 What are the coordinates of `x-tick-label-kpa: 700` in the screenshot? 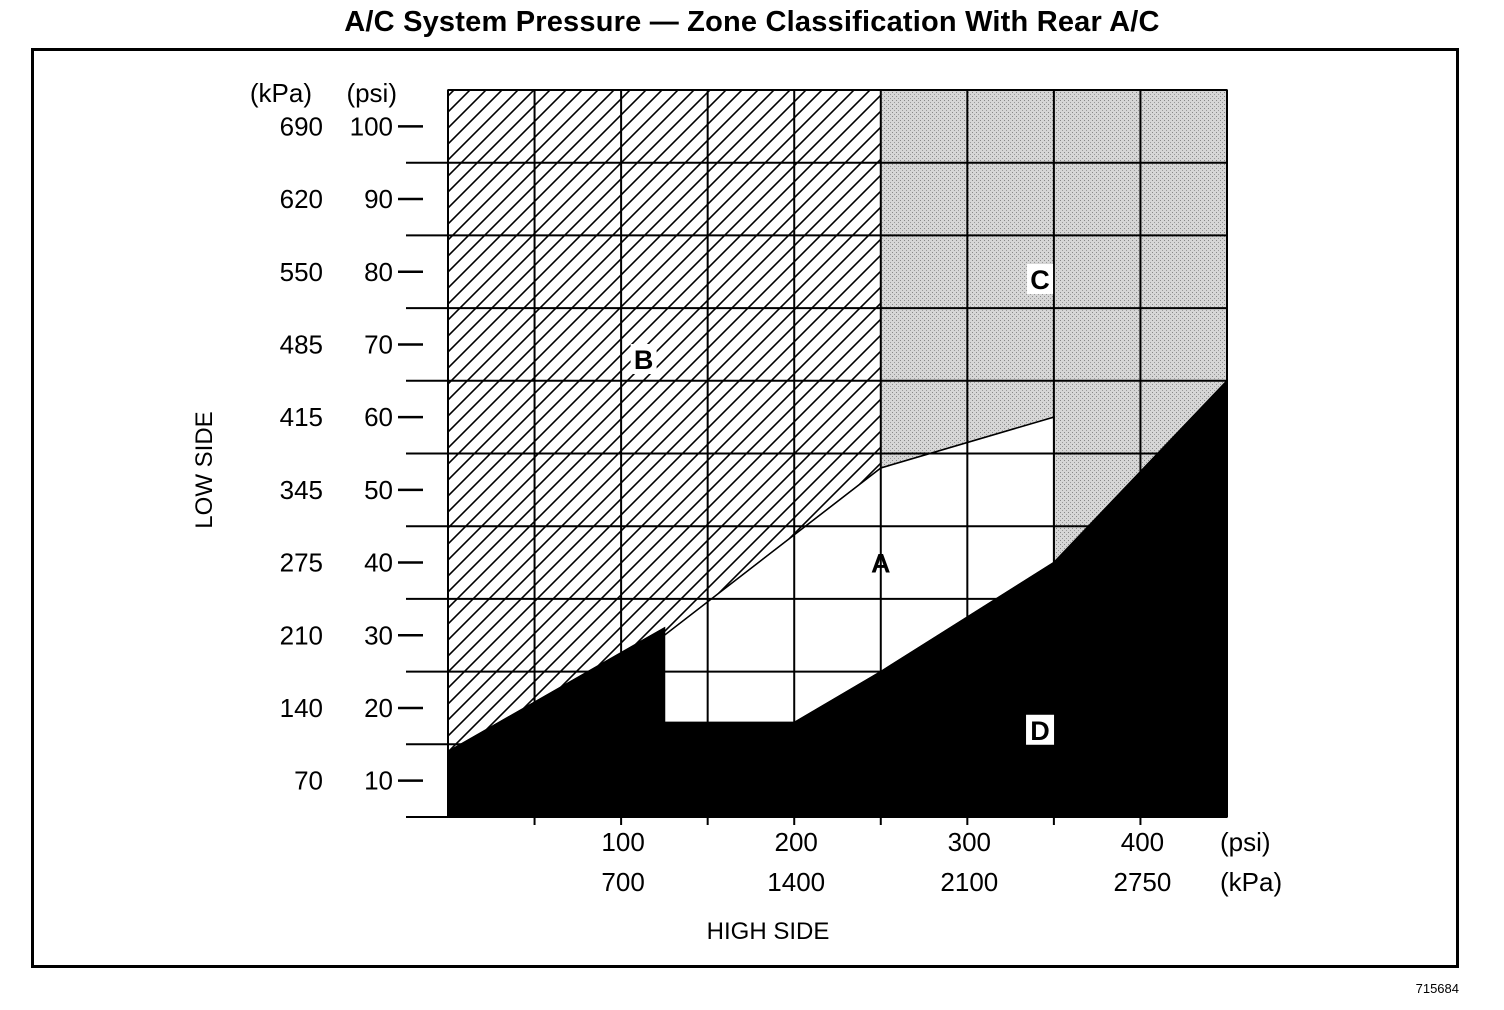 It's located at (622, 882).